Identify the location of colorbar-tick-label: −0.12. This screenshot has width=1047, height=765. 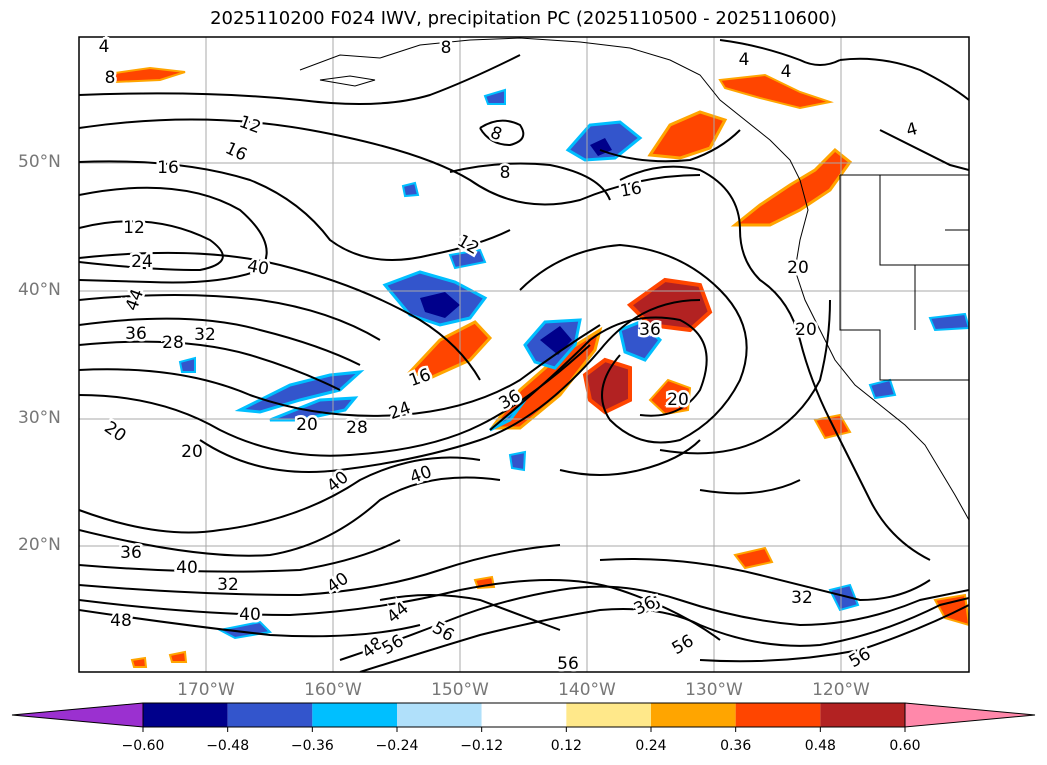
(482, 746).